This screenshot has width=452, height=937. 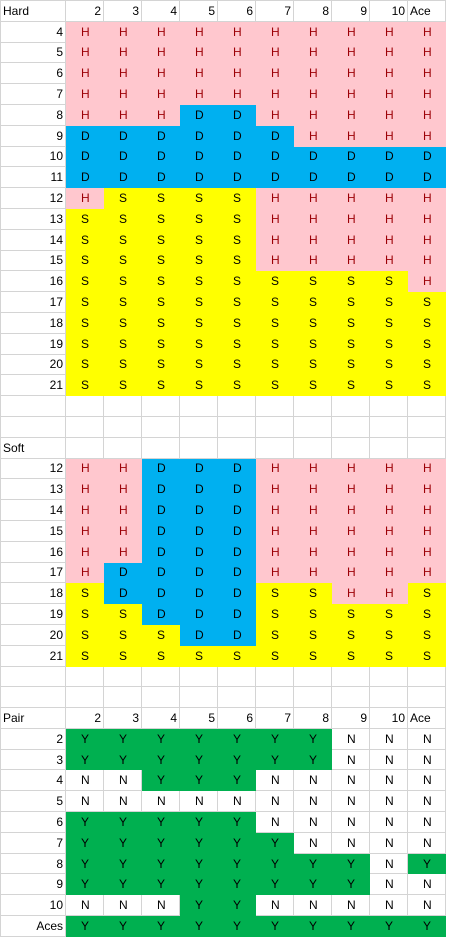 I want to click on hand-label: 19, so click(x=33, y=614).